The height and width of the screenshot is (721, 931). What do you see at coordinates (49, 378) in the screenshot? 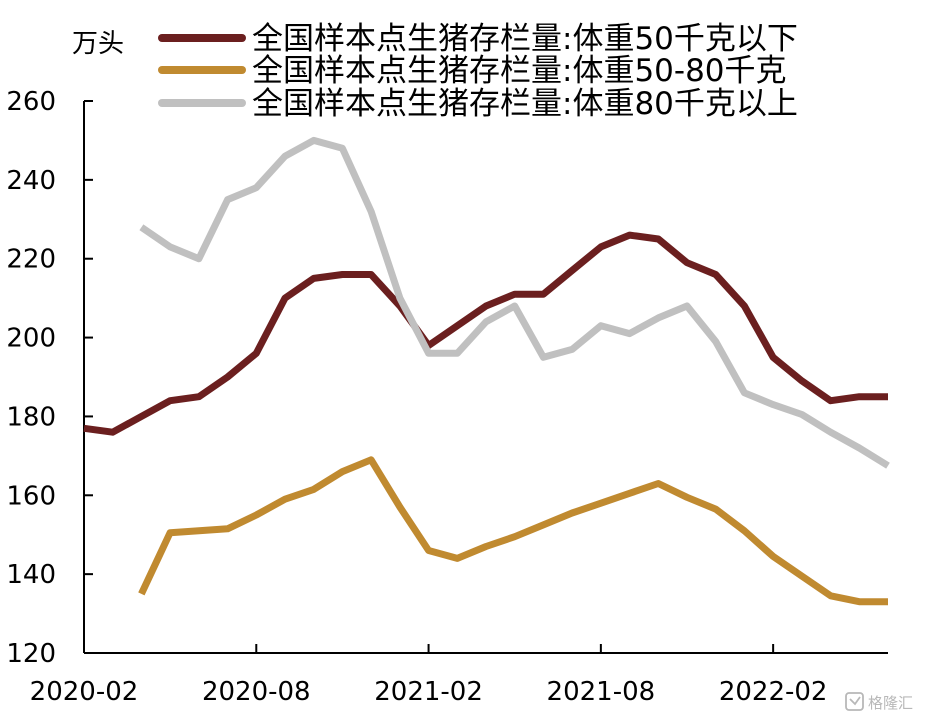
I see `y-ticks: 120 140 160 180 200 220 240 260` at bounding box center [49, 378].